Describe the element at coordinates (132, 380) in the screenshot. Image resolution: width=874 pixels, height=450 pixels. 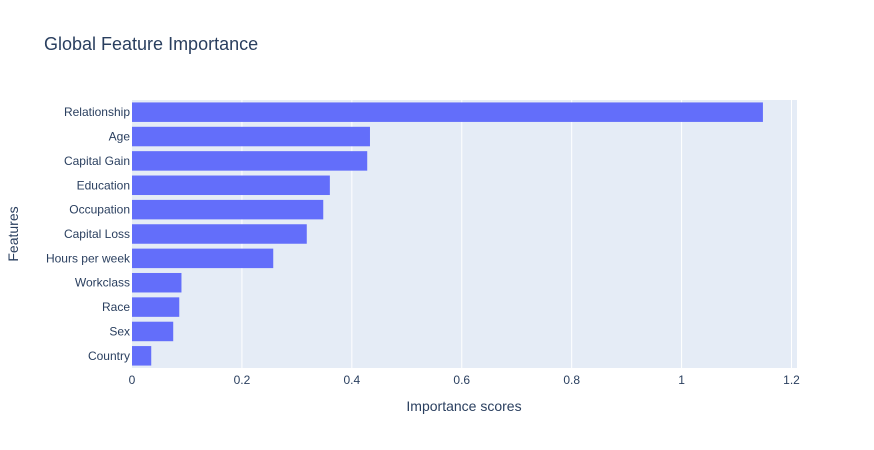
I see `x-tick-label: 0` at that location.